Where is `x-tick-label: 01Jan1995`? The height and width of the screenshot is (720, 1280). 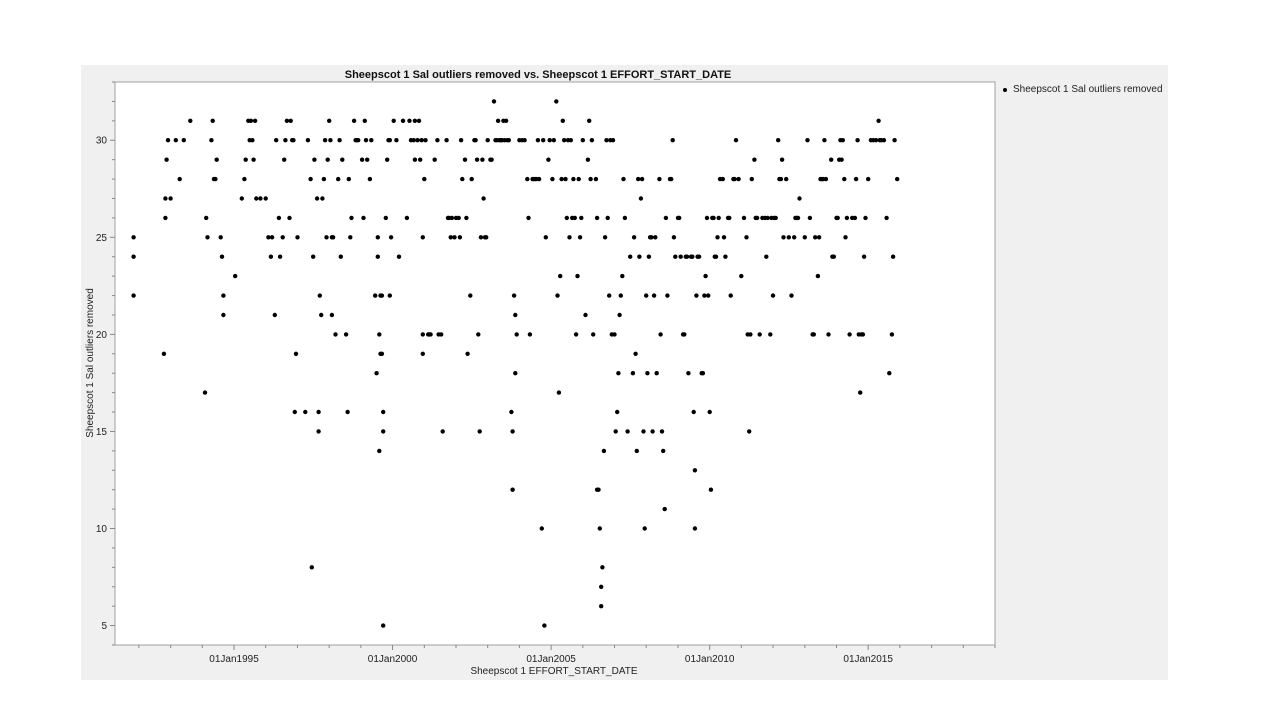 x-tick-label: 01Jan1995 is located at coordinates (234, 659).